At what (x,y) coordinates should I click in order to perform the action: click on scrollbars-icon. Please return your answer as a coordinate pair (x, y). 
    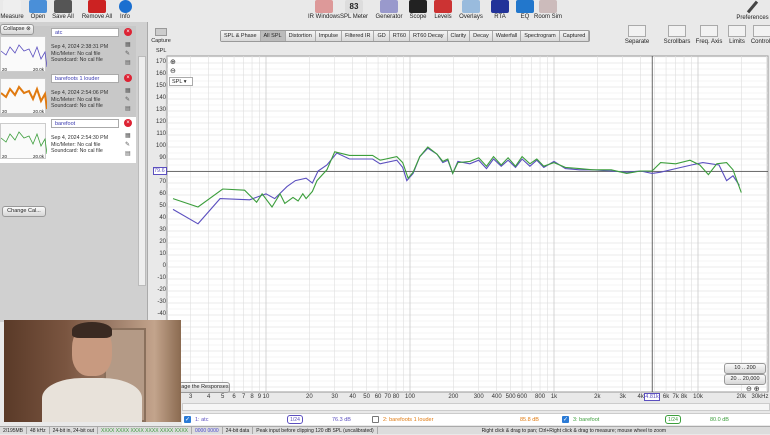
    Looking at the image, I should click on (677, 31).